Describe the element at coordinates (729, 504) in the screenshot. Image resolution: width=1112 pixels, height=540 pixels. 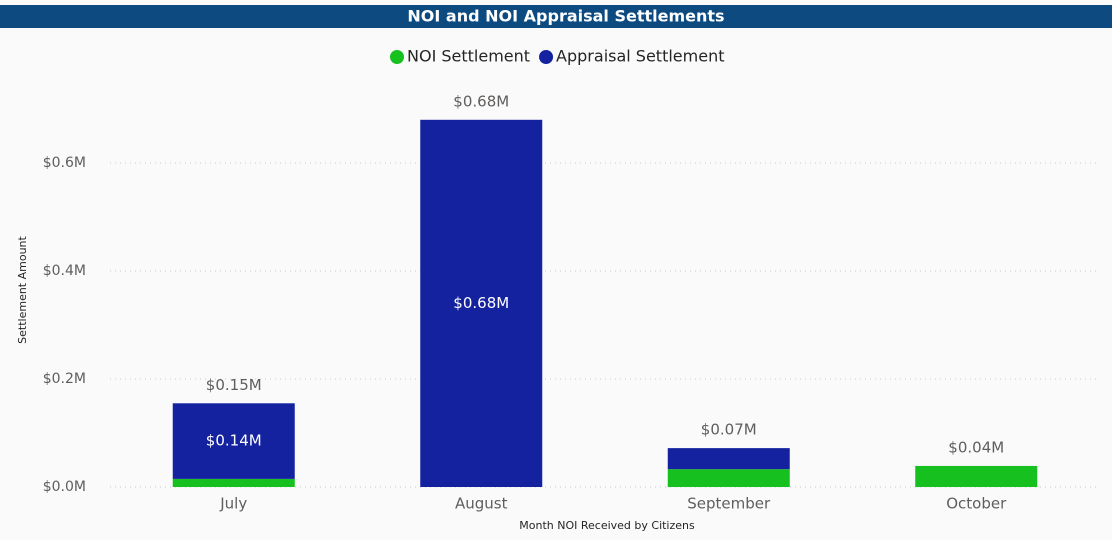
I see `x-tick-label: September` at that location.